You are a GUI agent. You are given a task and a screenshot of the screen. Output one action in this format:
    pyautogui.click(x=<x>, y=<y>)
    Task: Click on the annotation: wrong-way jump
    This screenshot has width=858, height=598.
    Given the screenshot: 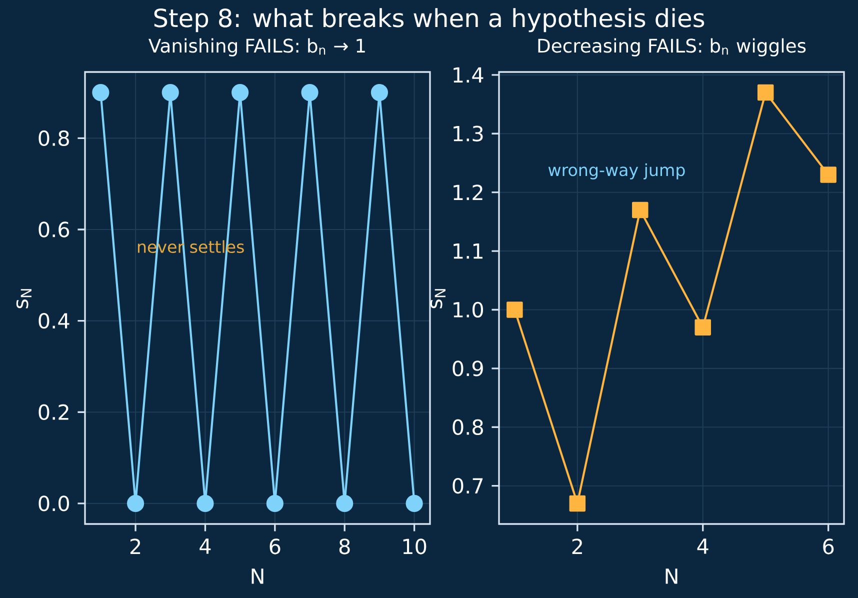 What is the action you would take?
    pyautogui.click(x=616, y=171)
    